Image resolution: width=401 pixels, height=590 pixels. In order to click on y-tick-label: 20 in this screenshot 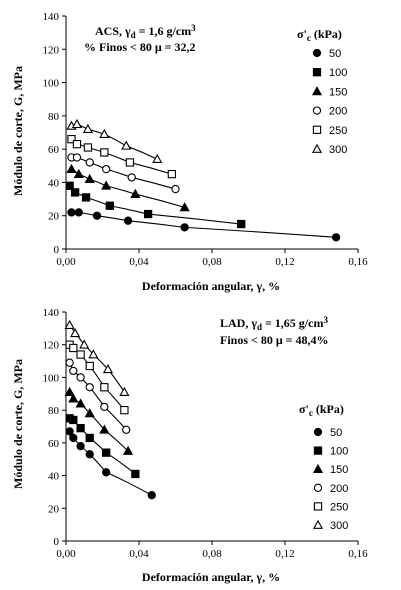, I will do `click(54, 509)`.